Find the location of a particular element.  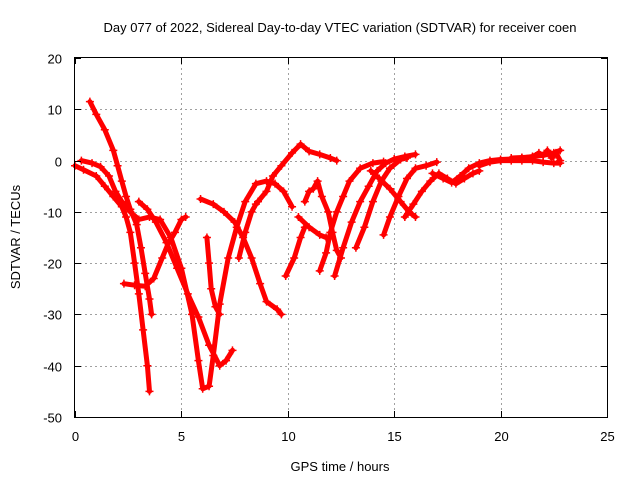

x-axis-label: GPS time / hours is located at coordinates (340, 466).